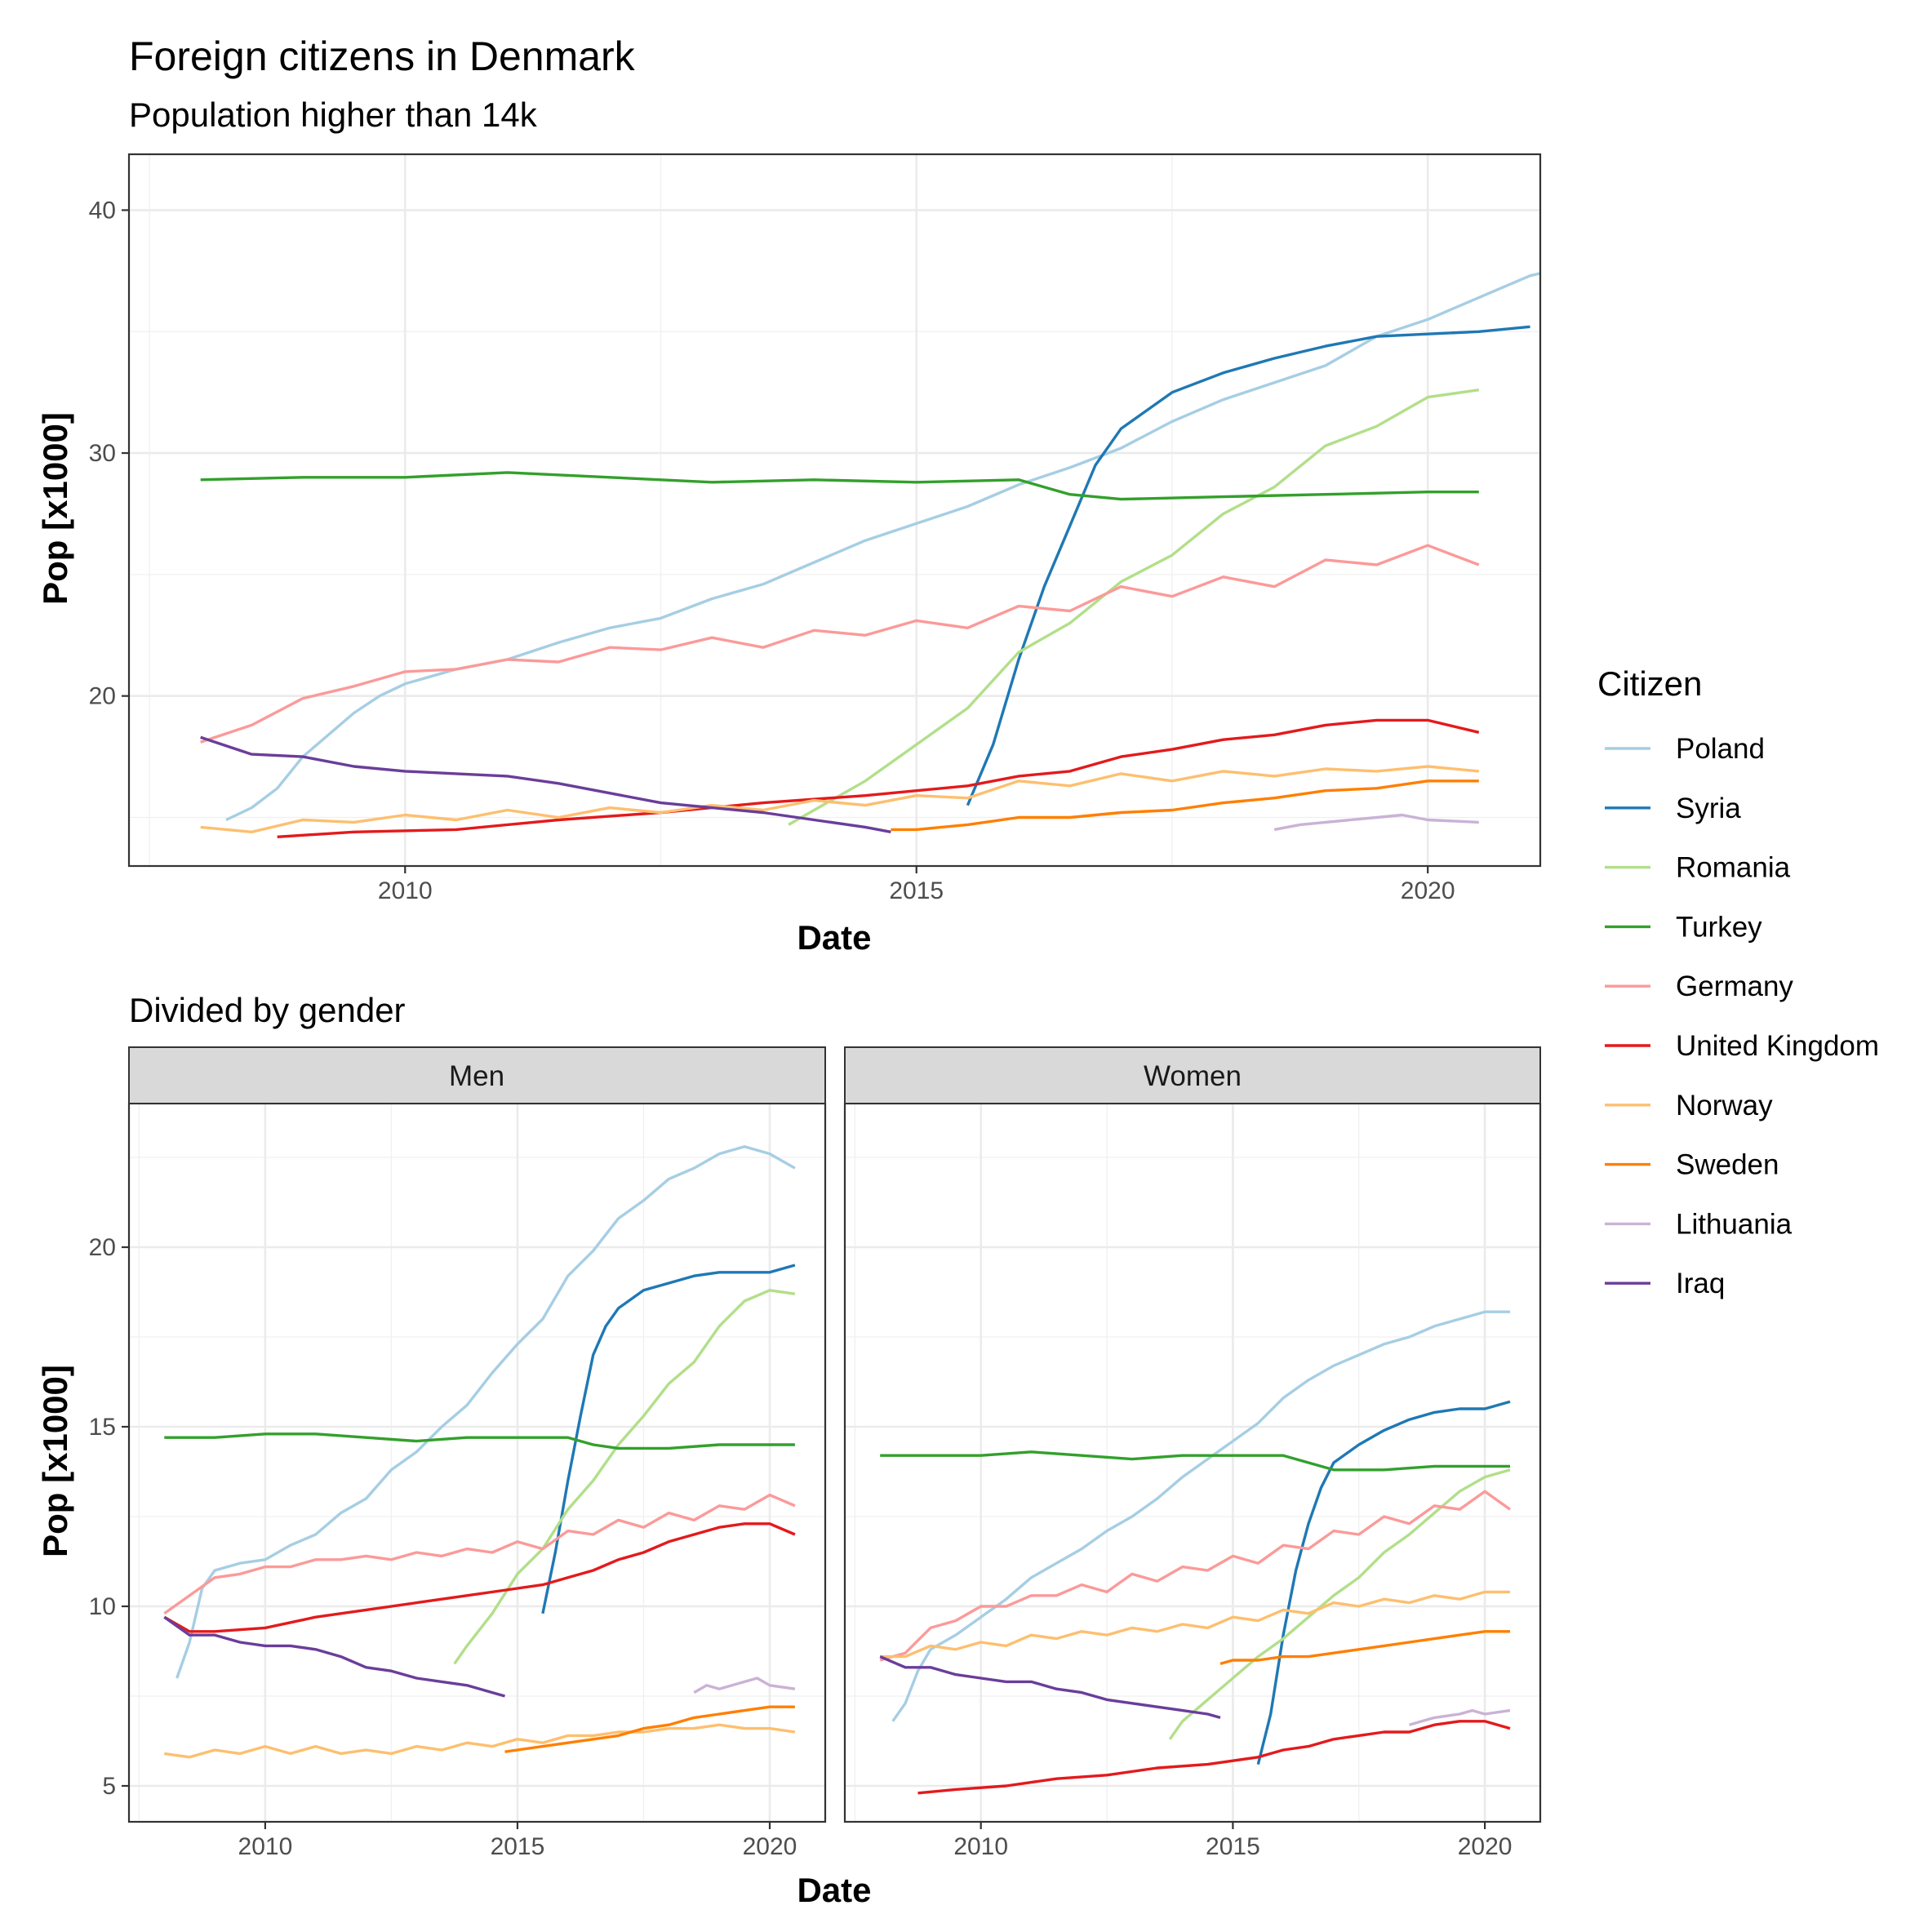  Describe the element at coordinates (1383, 1582) in the screenshot. I see `women-series-syria` at that location.